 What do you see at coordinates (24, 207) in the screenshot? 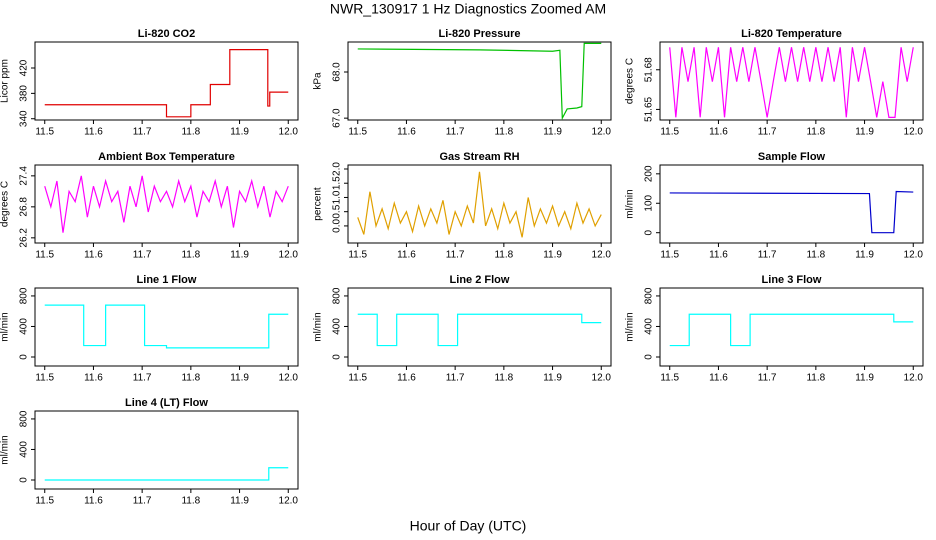
I see `y-tick-label: 26.8` at bounding box center [24, 207].